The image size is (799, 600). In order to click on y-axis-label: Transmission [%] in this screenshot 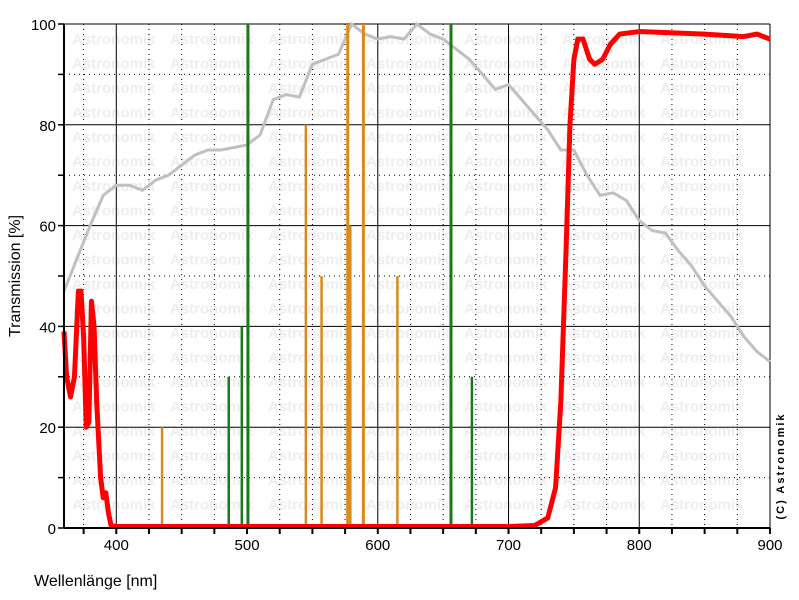, I will do `click(15, 276)`.